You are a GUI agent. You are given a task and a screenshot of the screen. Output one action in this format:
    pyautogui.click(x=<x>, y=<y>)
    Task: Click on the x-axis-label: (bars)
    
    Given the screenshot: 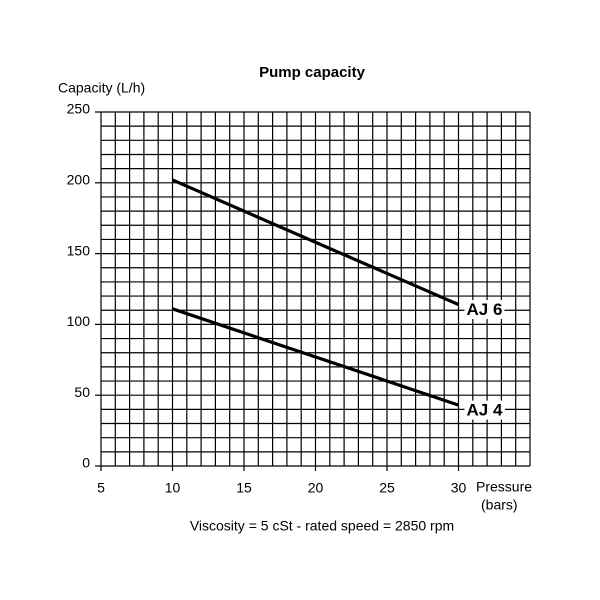 What is the action you would take?
    pyautogui.click(x=499, y=505)
    